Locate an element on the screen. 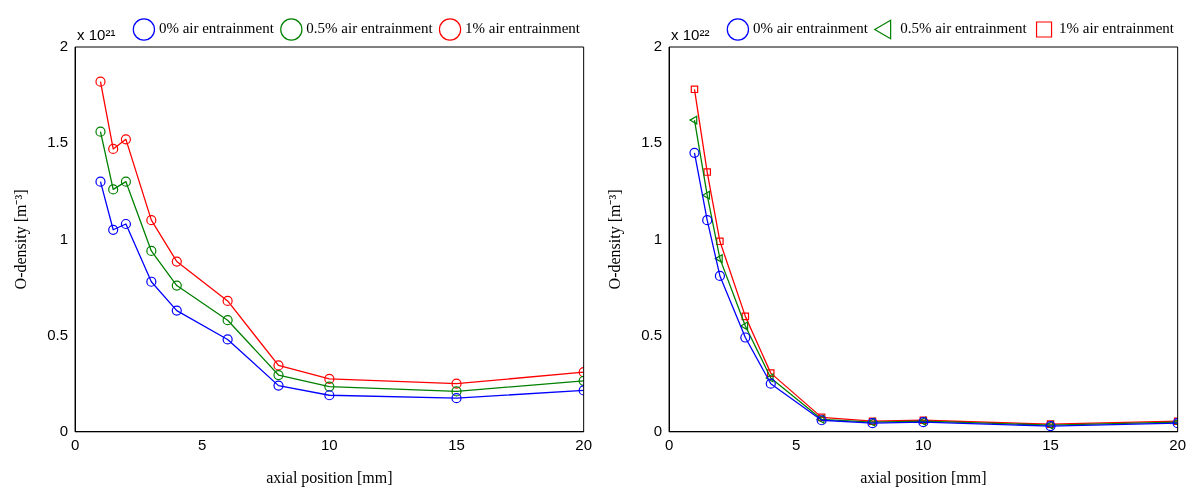  text: x 10²² is located at coordinates (690, 34).